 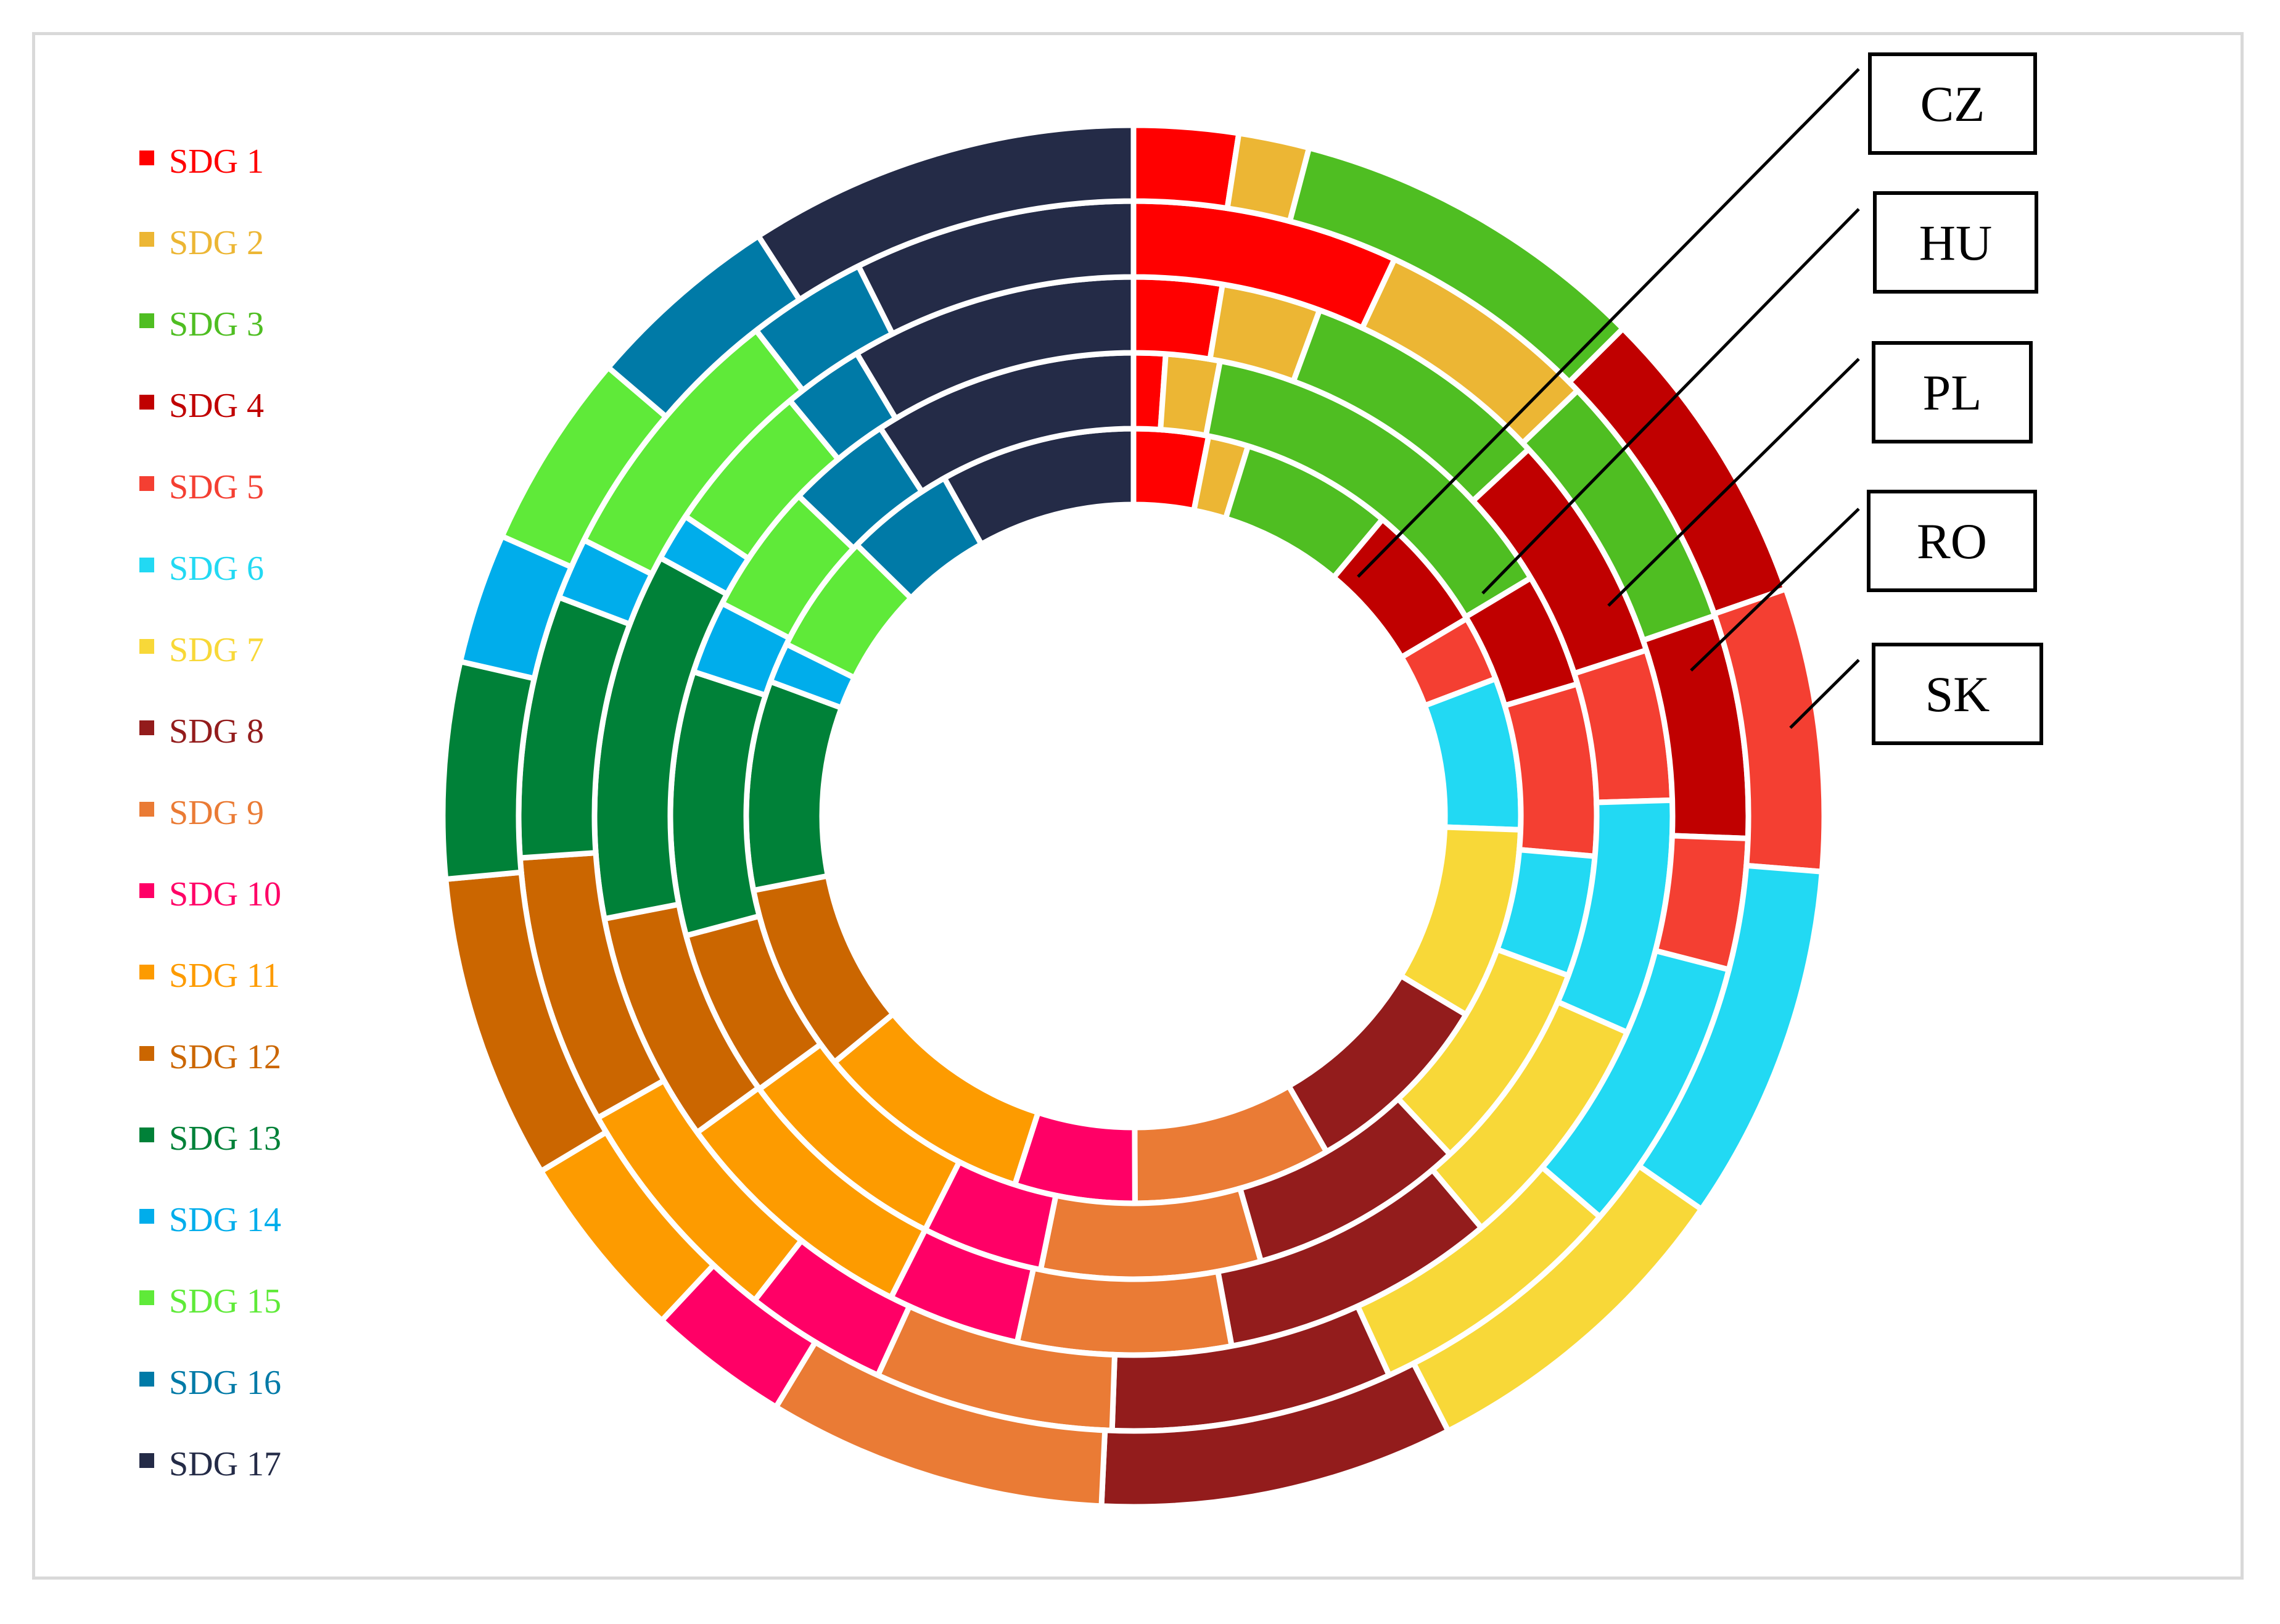 I want to click on callout-label-ro: RO, so click(x=1952, y=541).